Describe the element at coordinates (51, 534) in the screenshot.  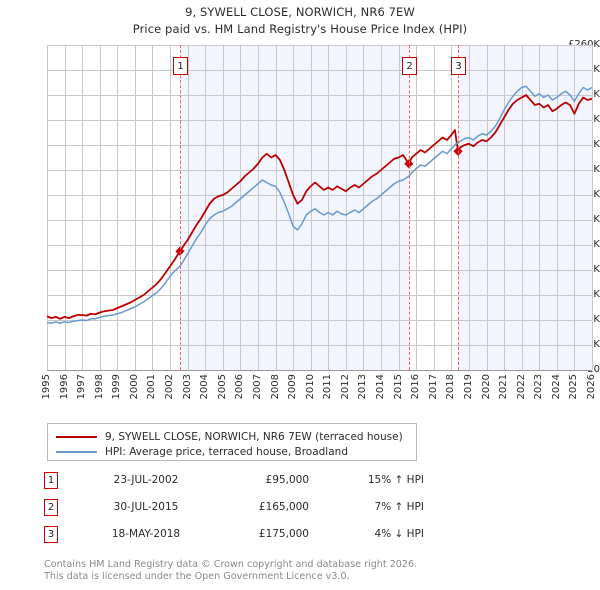
I see `transaction-index-badge: 3` at that location.